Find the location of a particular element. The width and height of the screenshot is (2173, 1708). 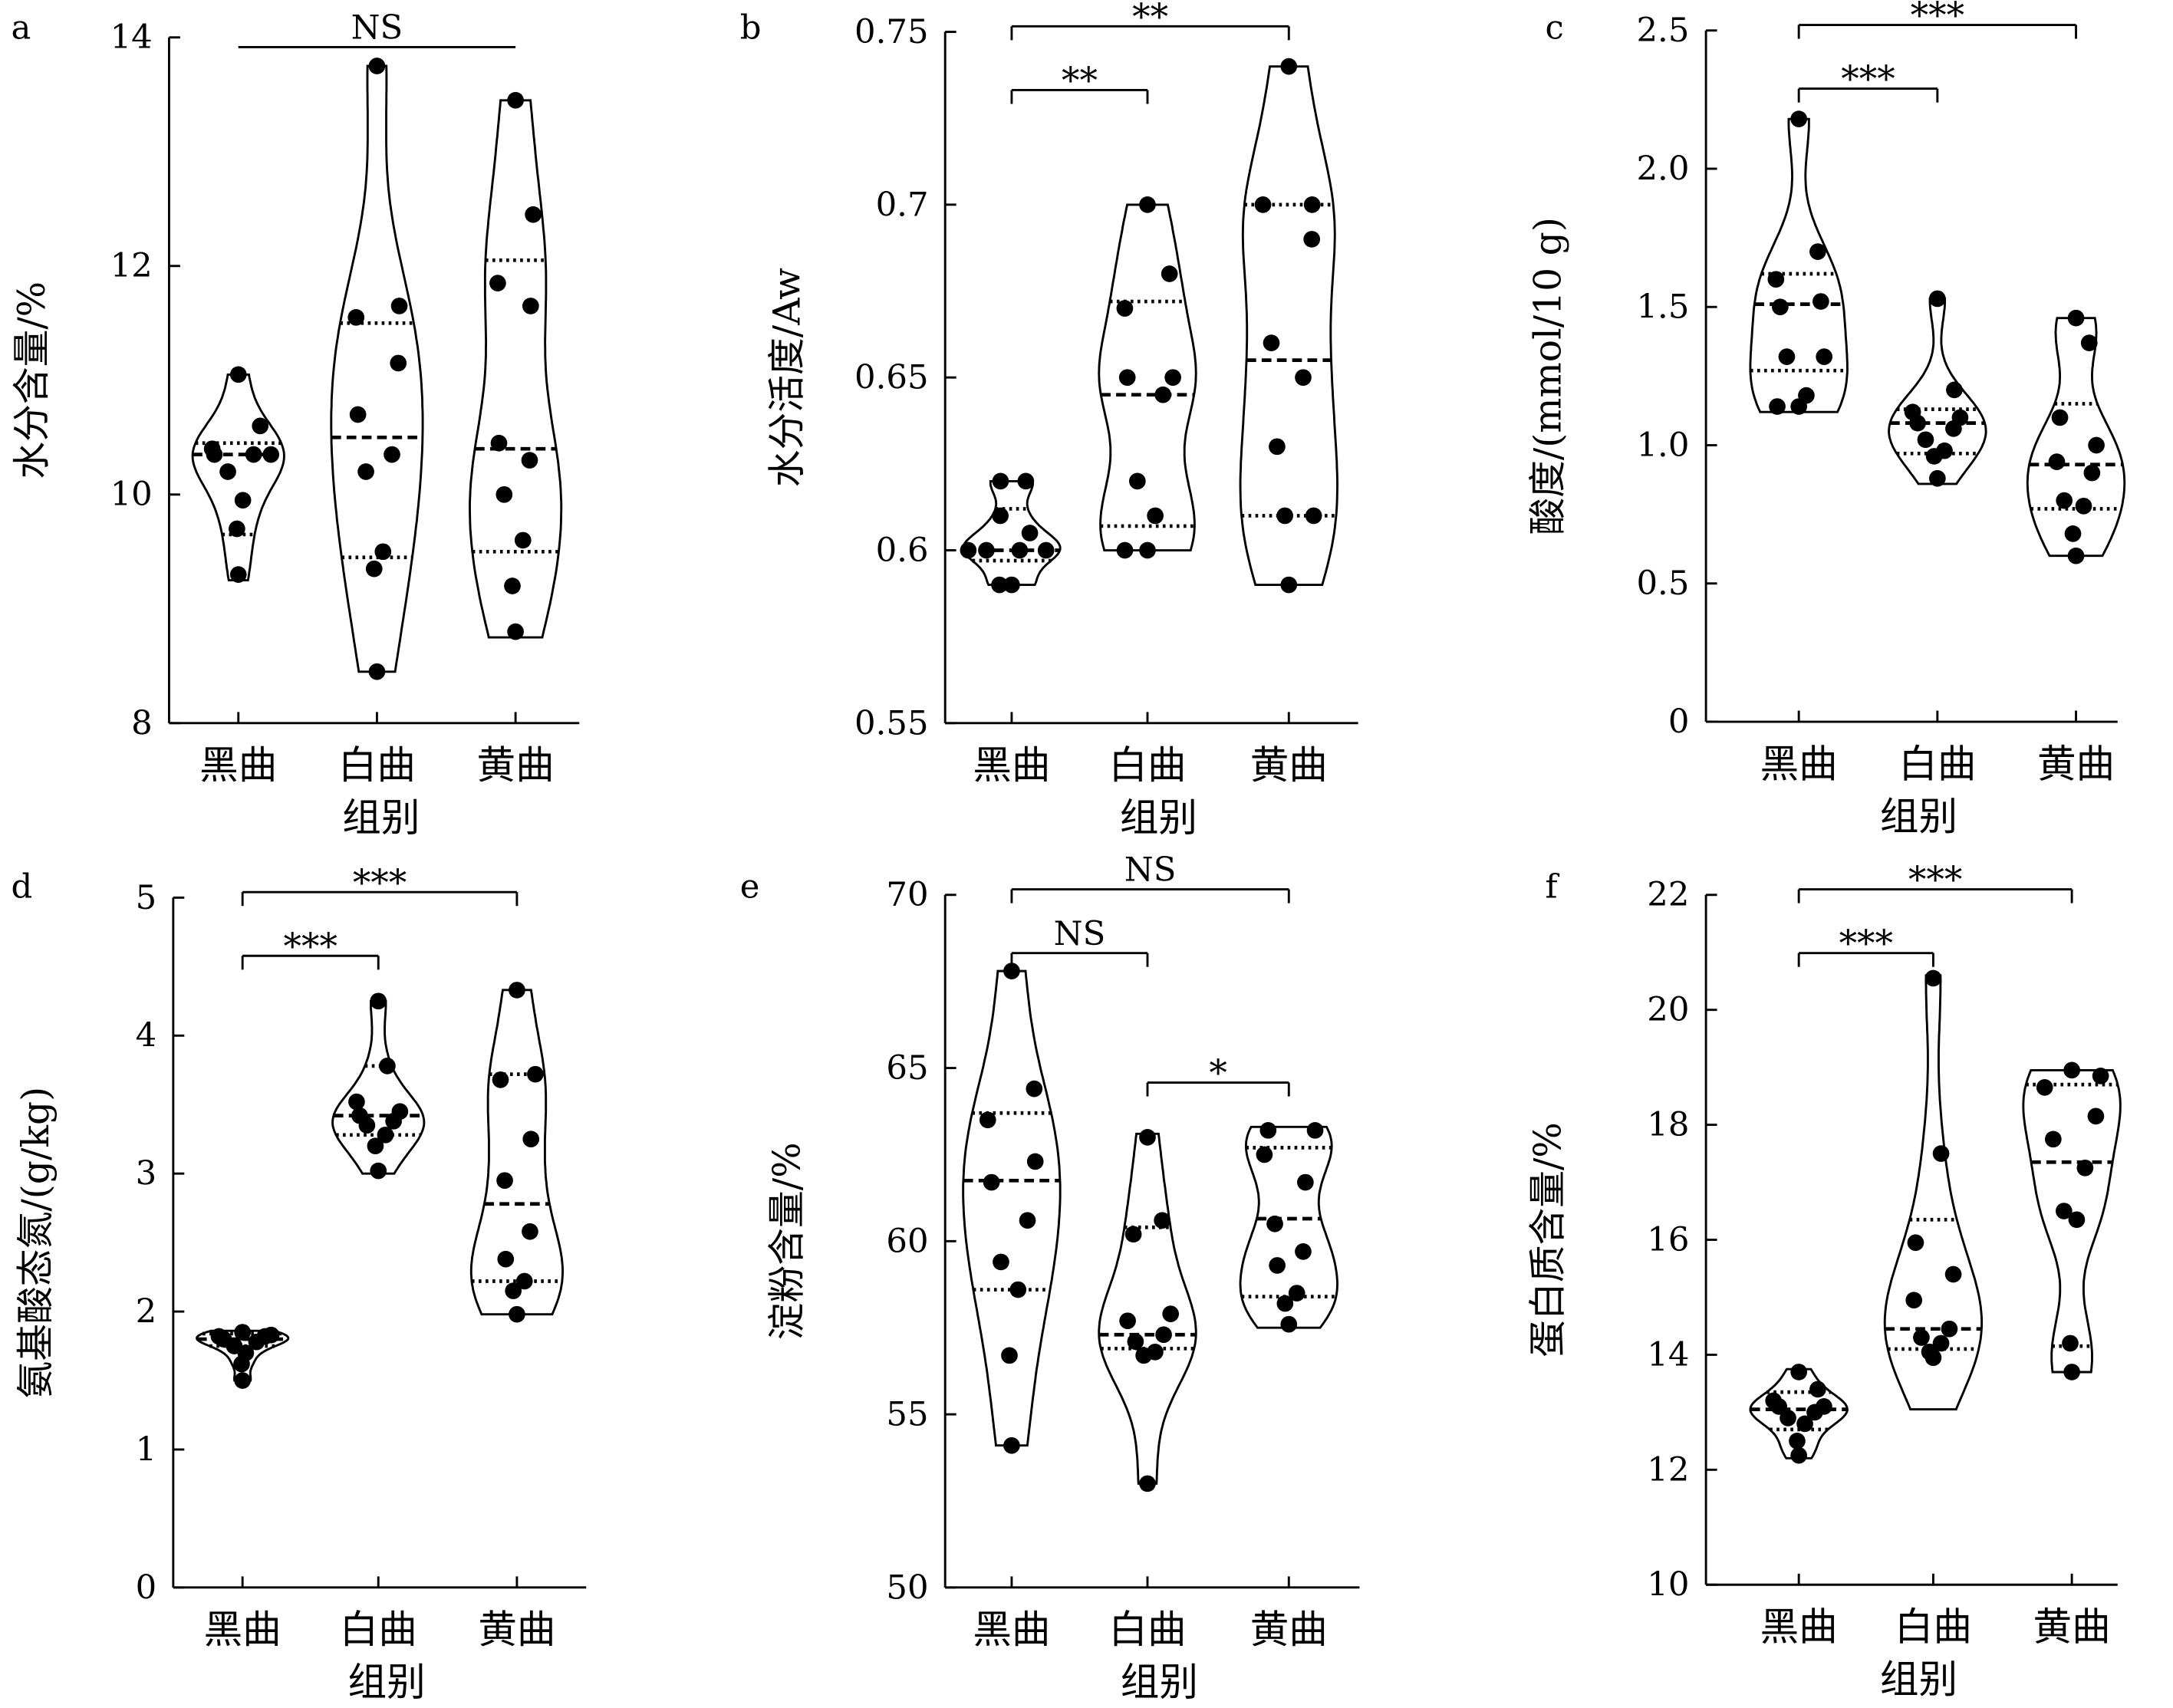

y-tick-label: 1.0 is located at coordinates (1663, 445).